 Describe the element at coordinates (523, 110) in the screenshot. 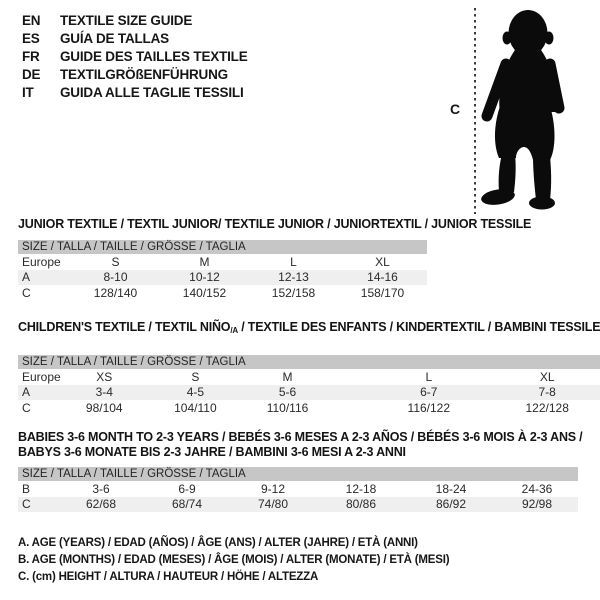

I see `baby-silhouette-icon` at that location.